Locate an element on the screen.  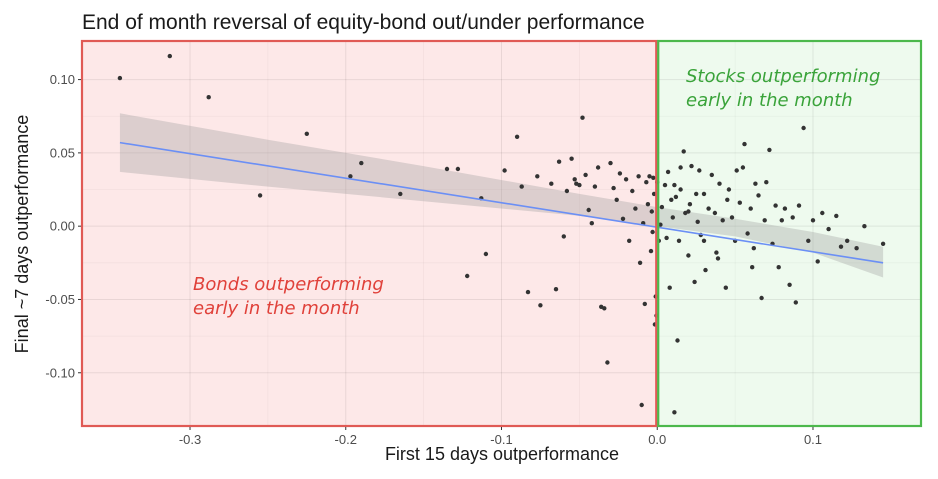
bonds-region-label-line: early in the month is located at coordinates (276, 308).